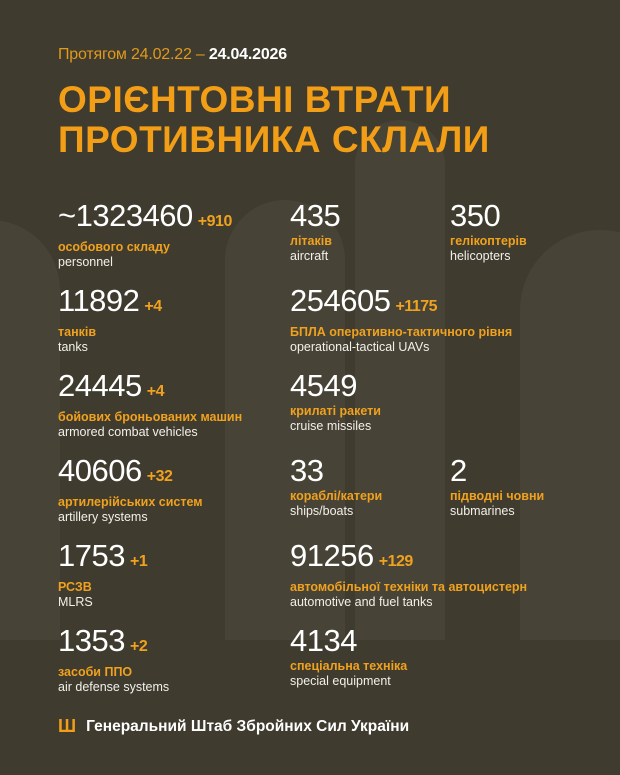 This screenshot has height=775, width=620. Describe the element at coordinates (335, 411) in the screenshot. I see `label-ukrainian: крилаті ракети` at that location.